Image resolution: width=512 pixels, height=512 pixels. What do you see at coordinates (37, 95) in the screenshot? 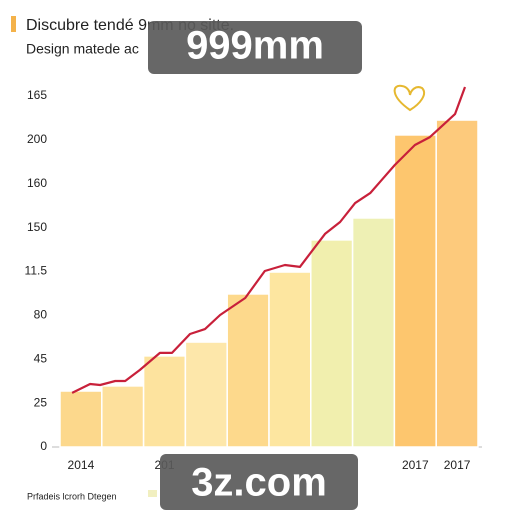
I see `y-tick-label: 165` at bounding box center [37, 95].